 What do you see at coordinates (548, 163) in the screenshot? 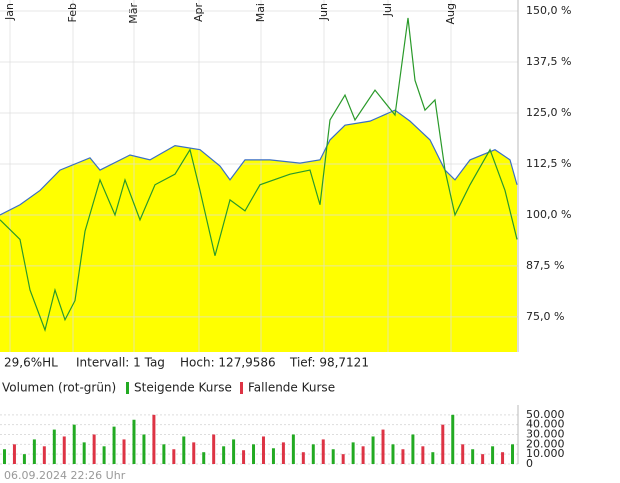
I see `y-tick-label: 112,5 %` at bounding box center [548, 163].